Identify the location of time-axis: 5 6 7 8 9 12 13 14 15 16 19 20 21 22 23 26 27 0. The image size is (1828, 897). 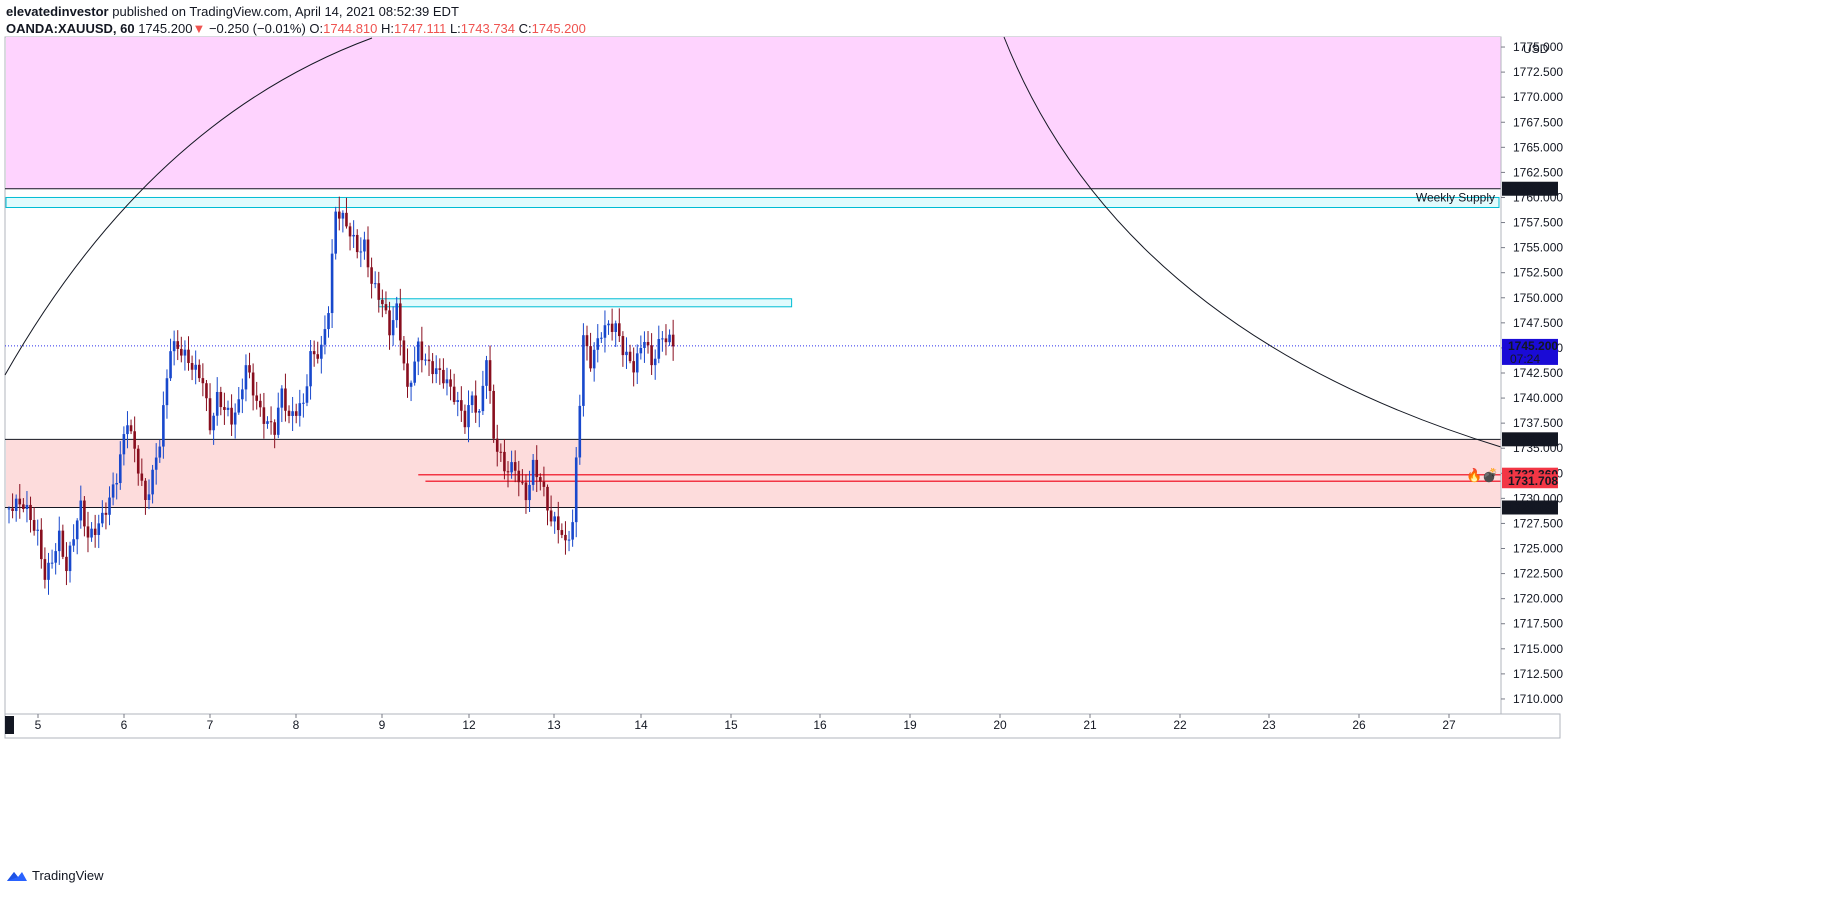
(730, 724).